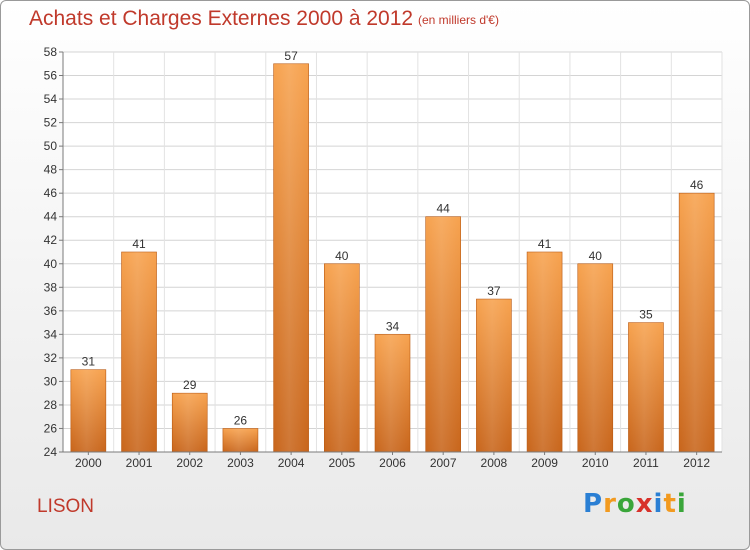  I want to click on logo-letter: o, so click(626, 504).